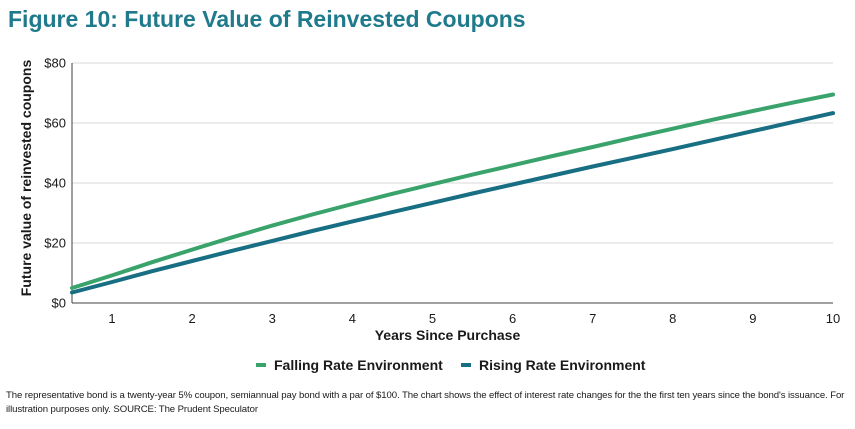 The height and width of the screenshot is (429, 855). What do you see at coordinates (833, 318) in the screenshot?
I see `x-tick-label: 10` at bounding box center [833, 318].